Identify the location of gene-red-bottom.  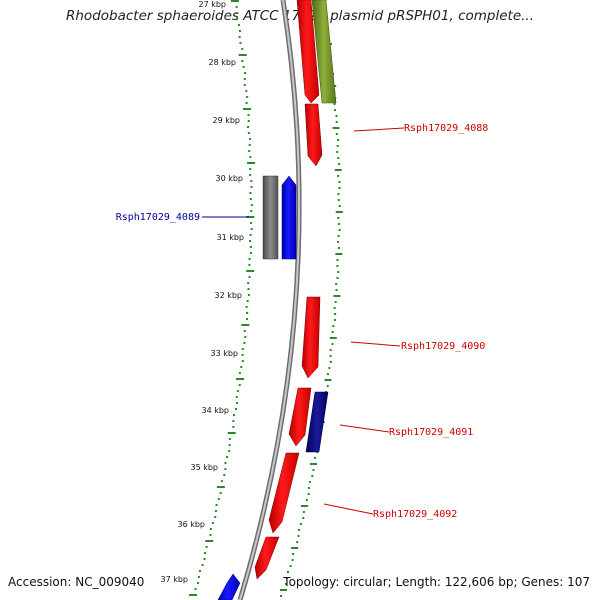
(267, 558).